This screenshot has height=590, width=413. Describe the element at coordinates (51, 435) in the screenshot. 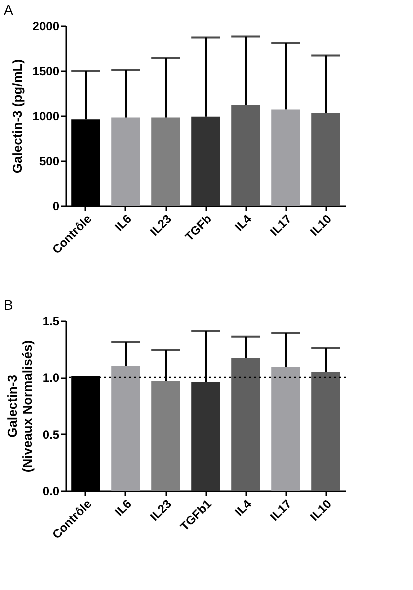

I see `y-tick-label: 0.5` at that location.